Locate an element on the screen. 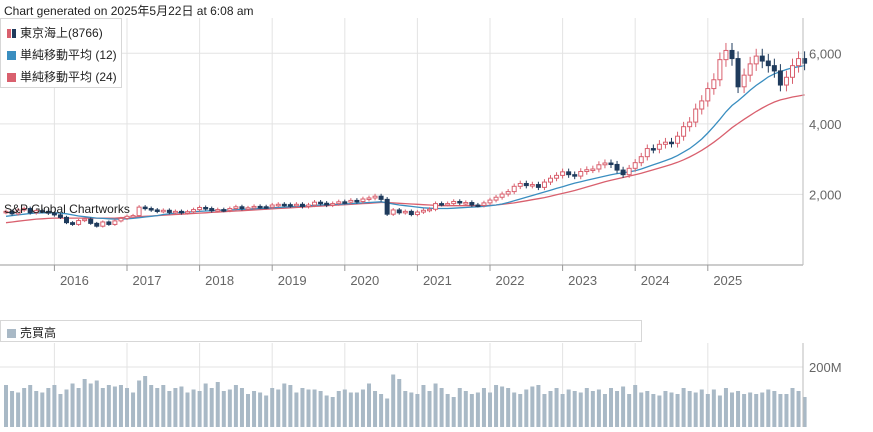 The image size is (873, 432). legend-item-volume: 売買高 is located at coordinates (31, 332).